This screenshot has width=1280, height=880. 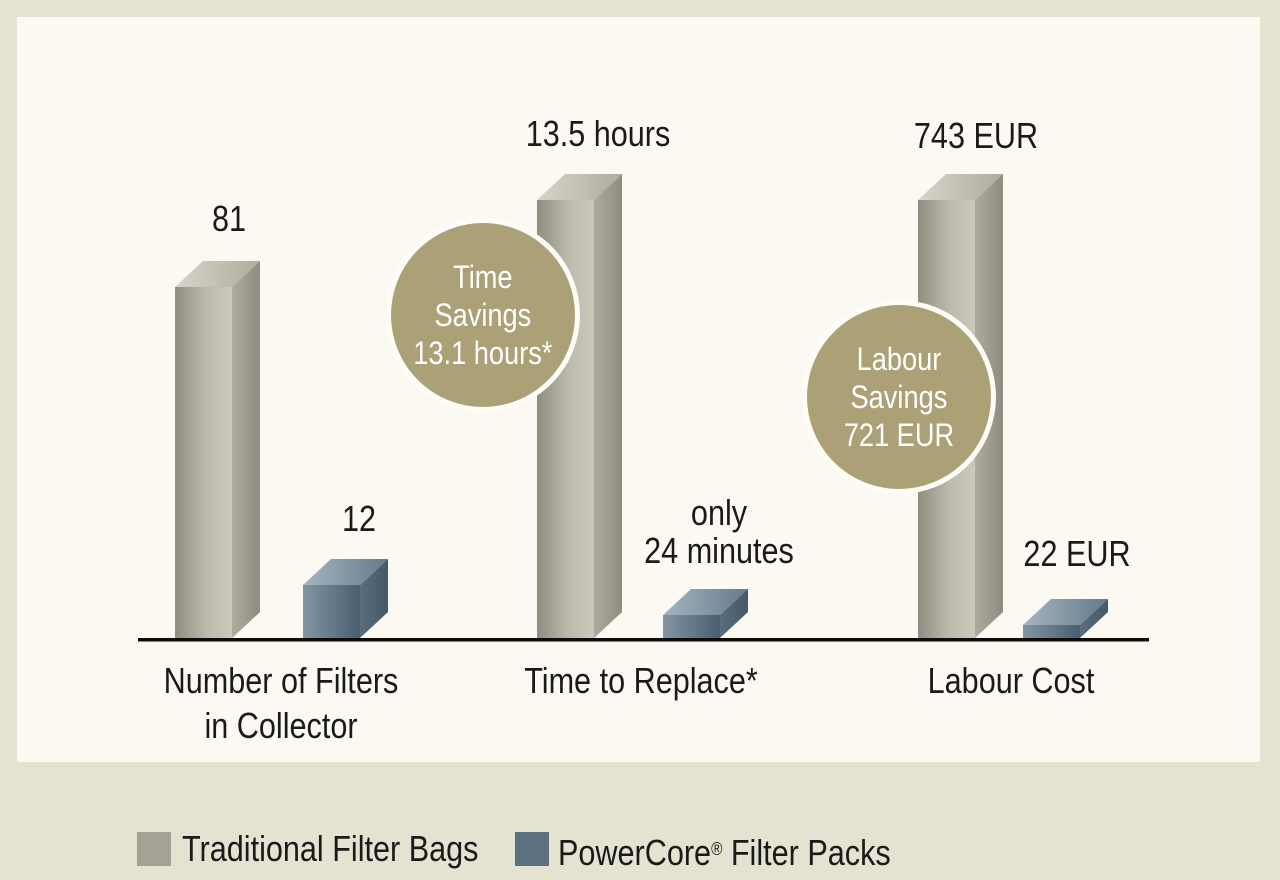 What do you see at coordinates (724, 852) in the screenshot?
I see `legend-label-powercore: PowerCore® Filter Packs` at bounding box center [724, 852].